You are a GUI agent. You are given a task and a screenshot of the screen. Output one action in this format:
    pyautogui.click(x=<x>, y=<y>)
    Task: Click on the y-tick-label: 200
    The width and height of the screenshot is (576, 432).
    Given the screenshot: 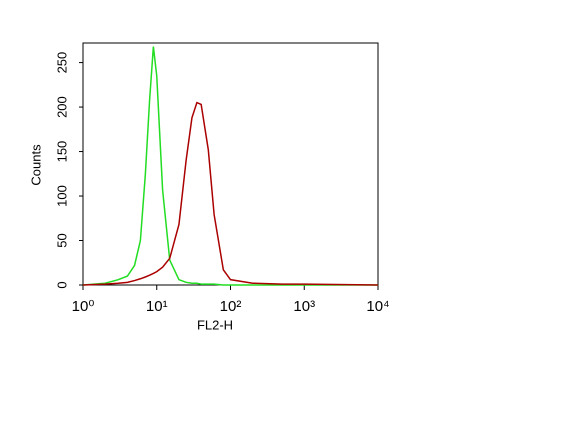 What is the action you would take?
    pyautogui.click(x=61, y=107)
    